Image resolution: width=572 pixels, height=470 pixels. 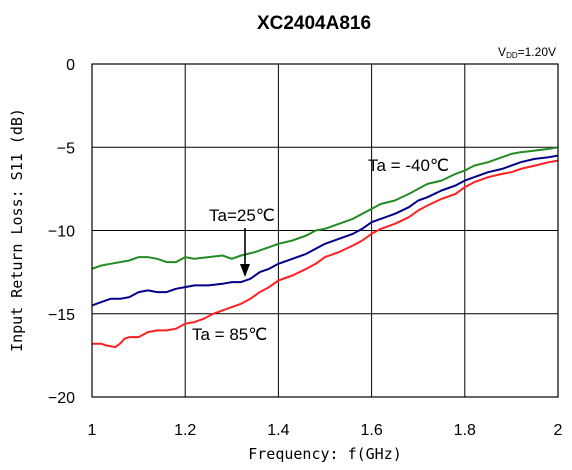 I want to click on y-axis-label: Input Return Loss: S11 (dB), so click(x=17, y=230).